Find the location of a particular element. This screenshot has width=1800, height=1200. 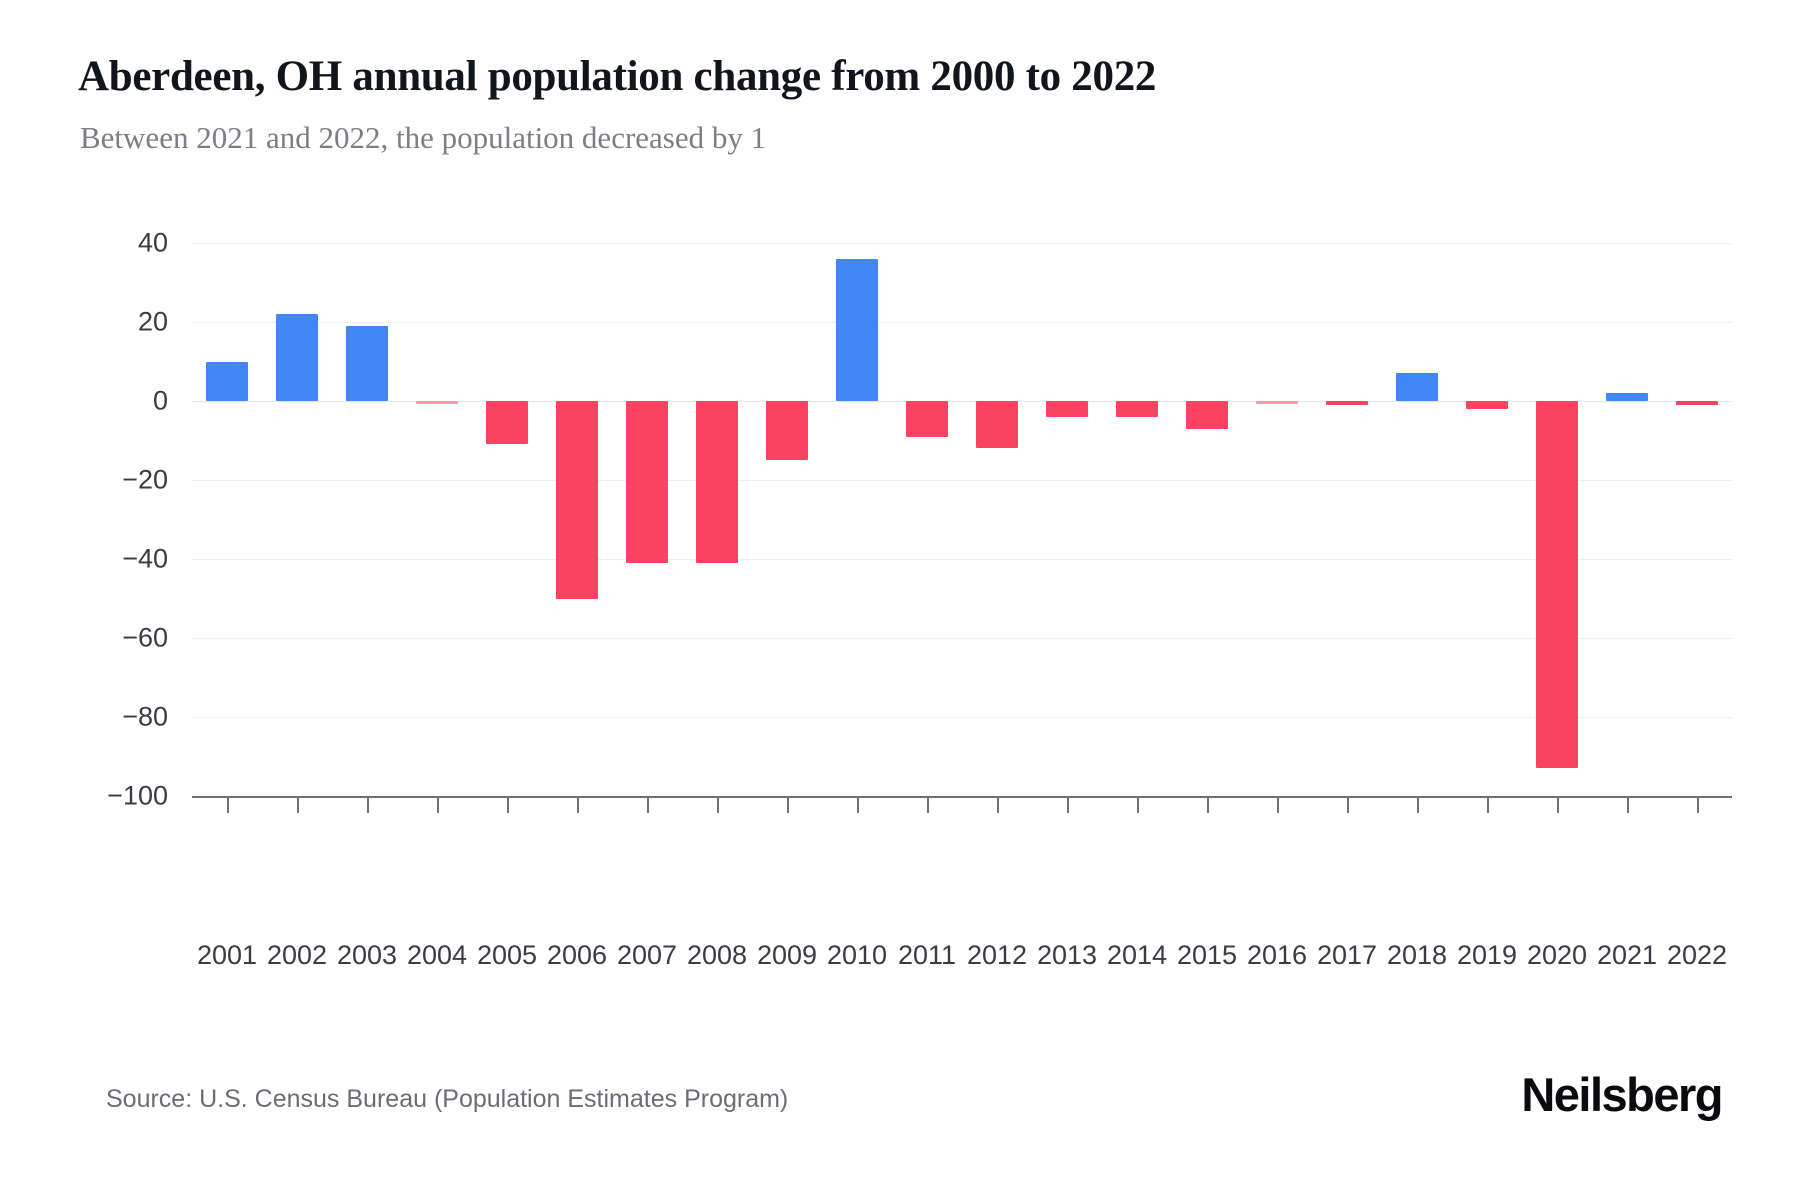

x-axis-label-2002: 2002 is located at coordinates (297, 955).